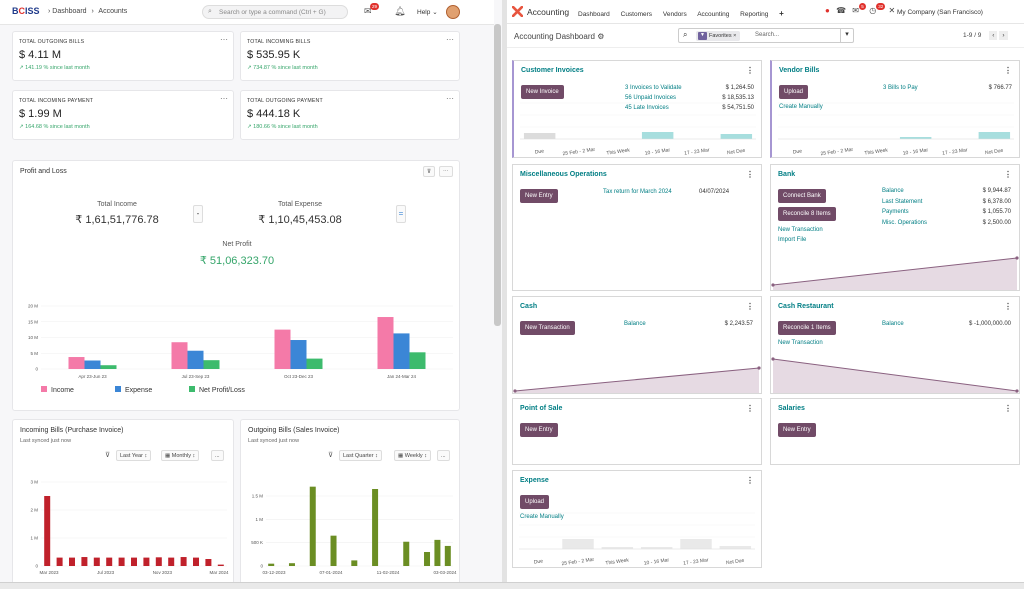 The height and width of the screenshot is (589, 1024). Describe the element at coordinates (806, 306) in the screenshot. I see `card-title: Cash Restaurant` at that location.